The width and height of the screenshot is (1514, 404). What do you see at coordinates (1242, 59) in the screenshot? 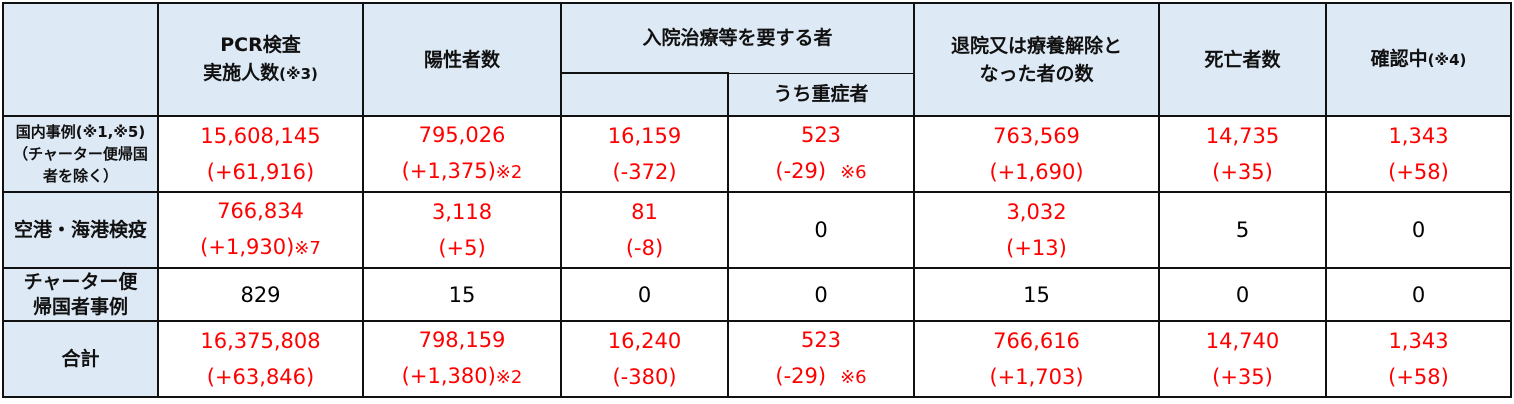
I see `header-deaths: 死亡者数` at bounding box center [1242, 59].